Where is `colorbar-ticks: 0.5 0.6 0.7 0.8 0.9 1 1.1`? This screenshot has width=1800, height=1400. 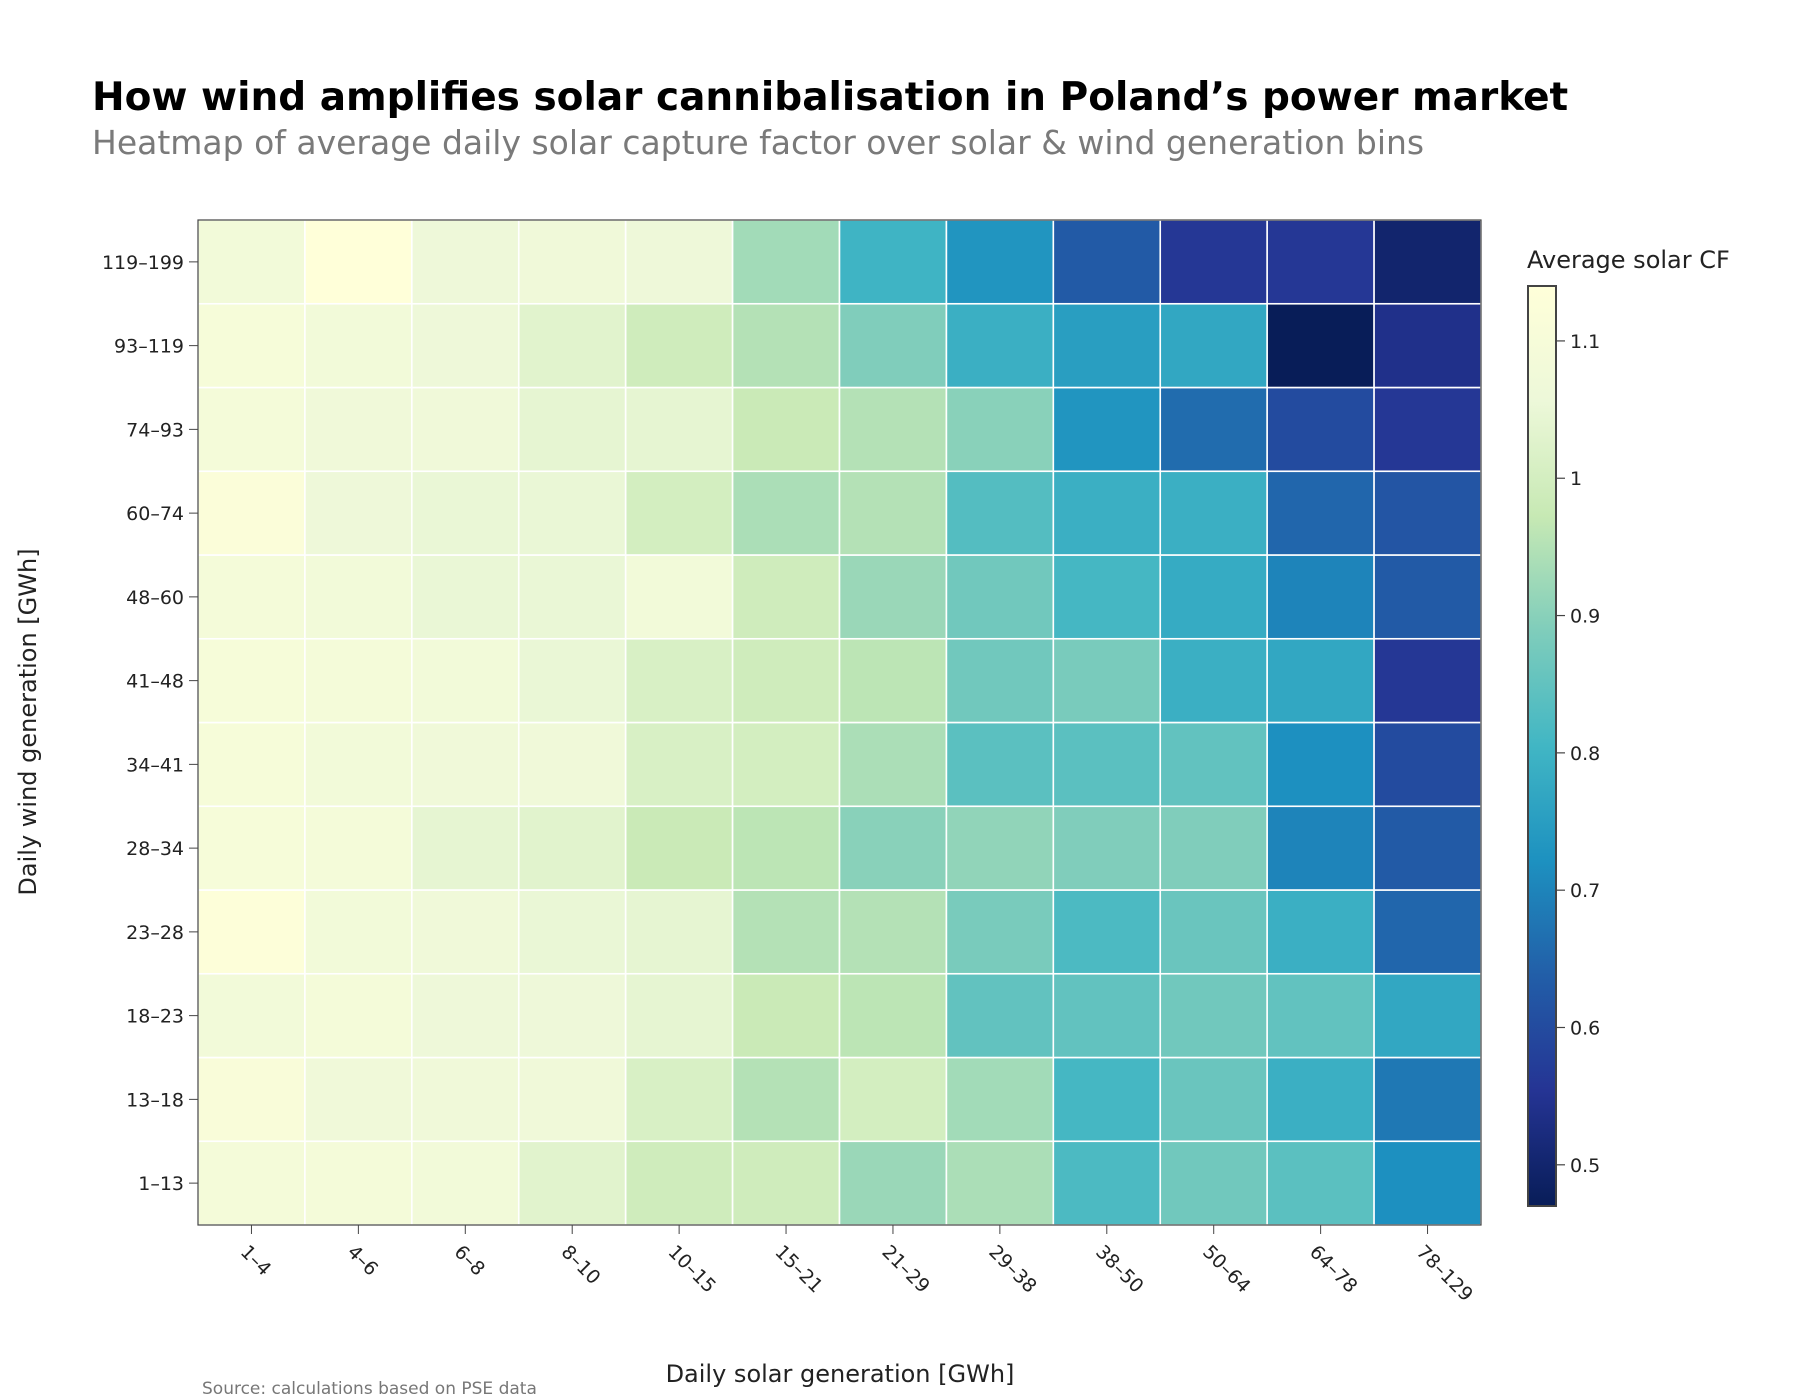 colorbar-ticks: 0.5 0.6 0.7 0.8 0.9 1 1.1 is located at coordinates (1578, 754).